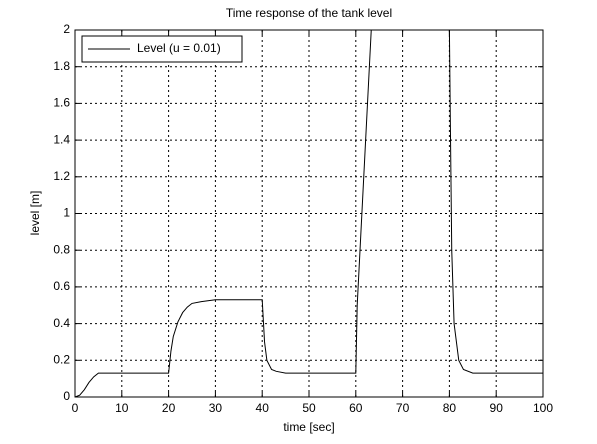 The image size is (597, 444). Describe the element at coordinates (66, 396) in the screenshot. I see `y-tick-label: 0` at that location.